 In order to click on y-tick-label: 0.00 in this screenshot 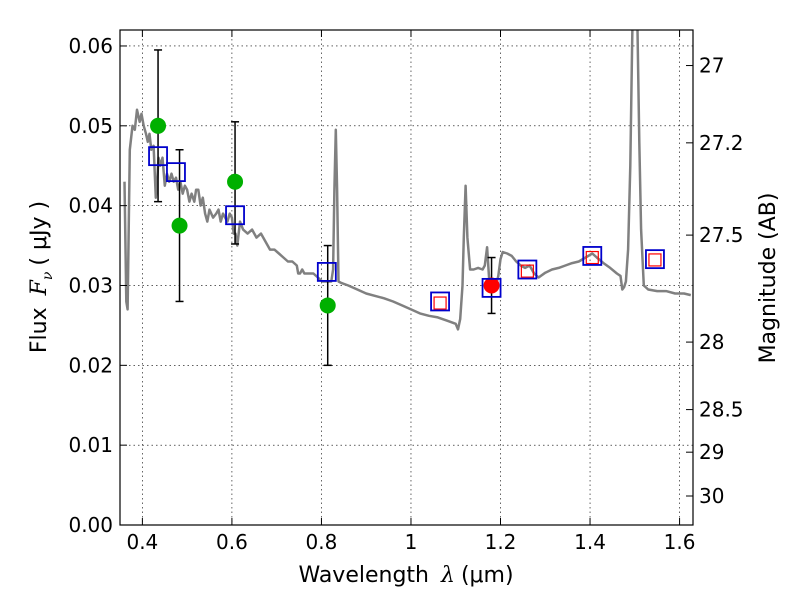, I will do `click(90, 525)`.